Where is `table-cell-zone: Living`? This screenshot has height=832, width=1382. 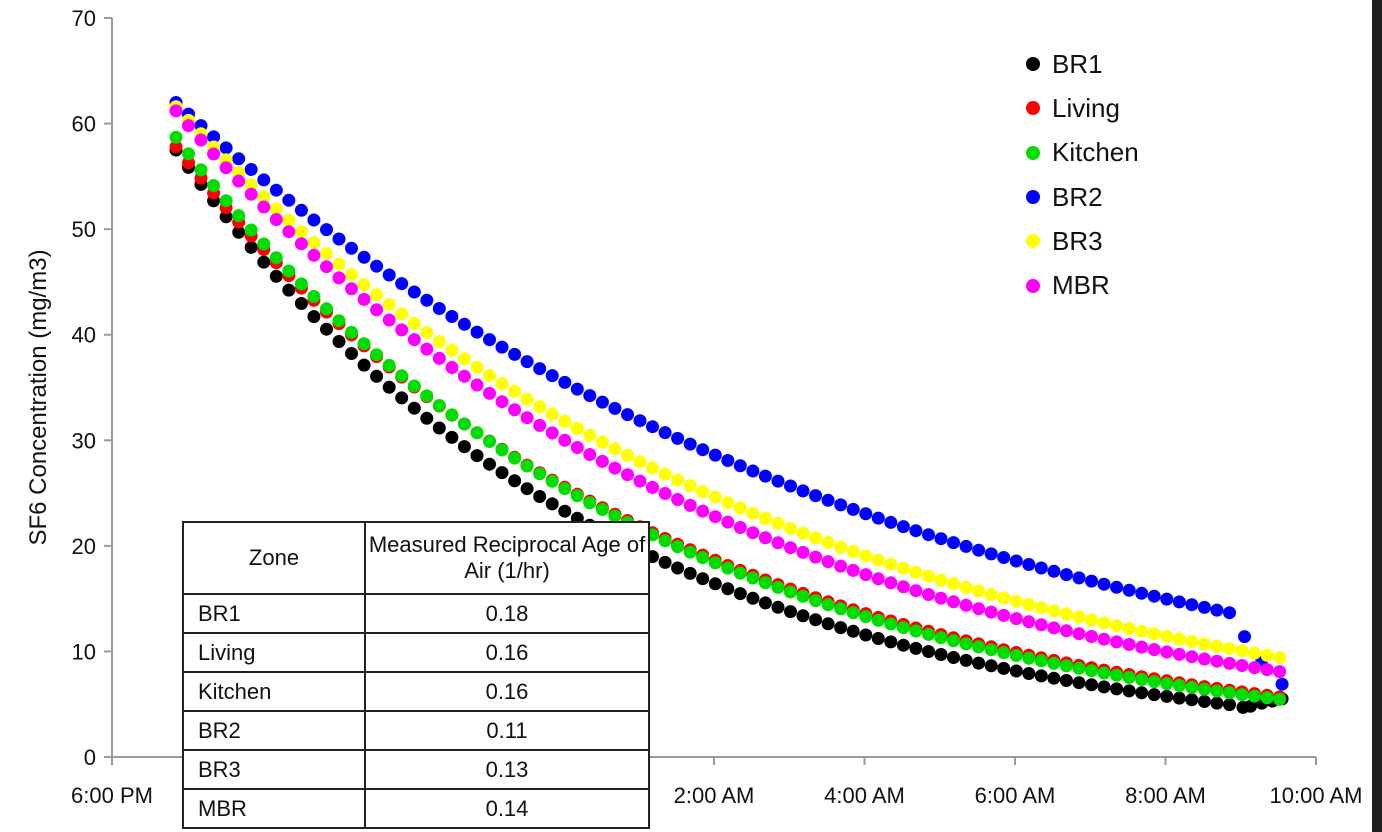
table-cell-zone: Living is located at coordinates (274, 652).